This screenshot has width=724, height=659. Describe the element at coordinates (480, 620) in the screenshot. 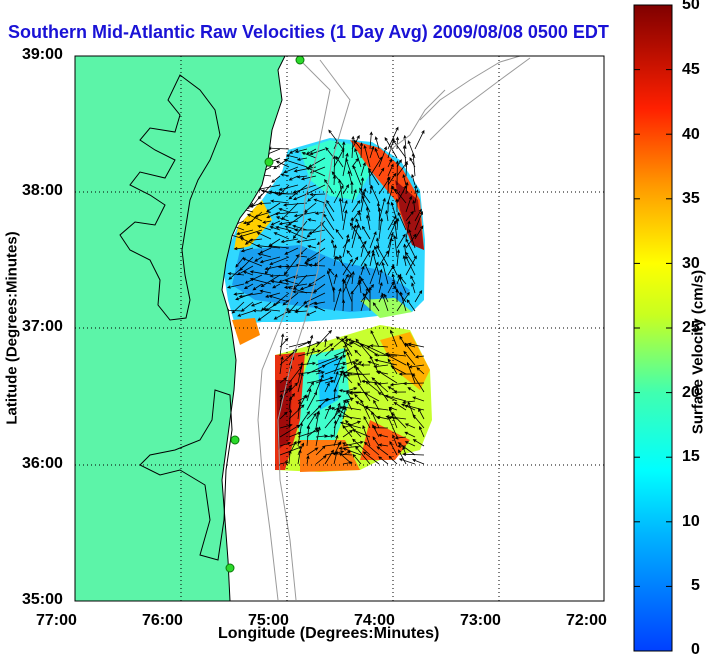

I see `x-tick-label: 73:00` at that location.